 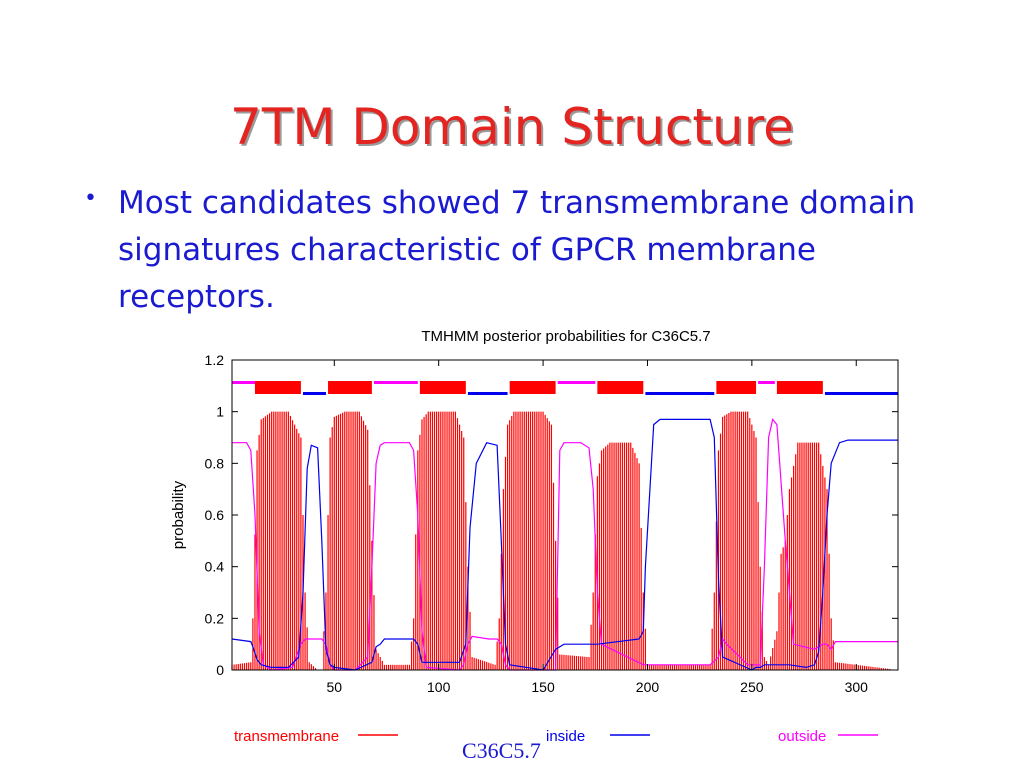 I want to click on footer-gene-label: C36C5.7, so click(x=501, y=750).